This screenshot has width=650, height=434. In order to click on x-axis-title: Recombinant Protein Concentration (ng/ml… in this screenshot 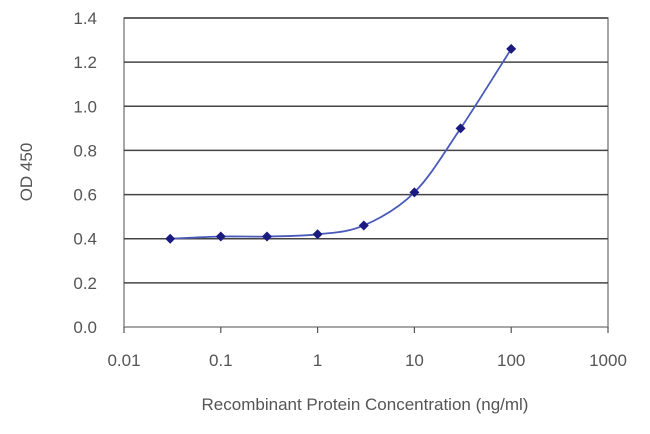, I will do `click(365, 404)`.